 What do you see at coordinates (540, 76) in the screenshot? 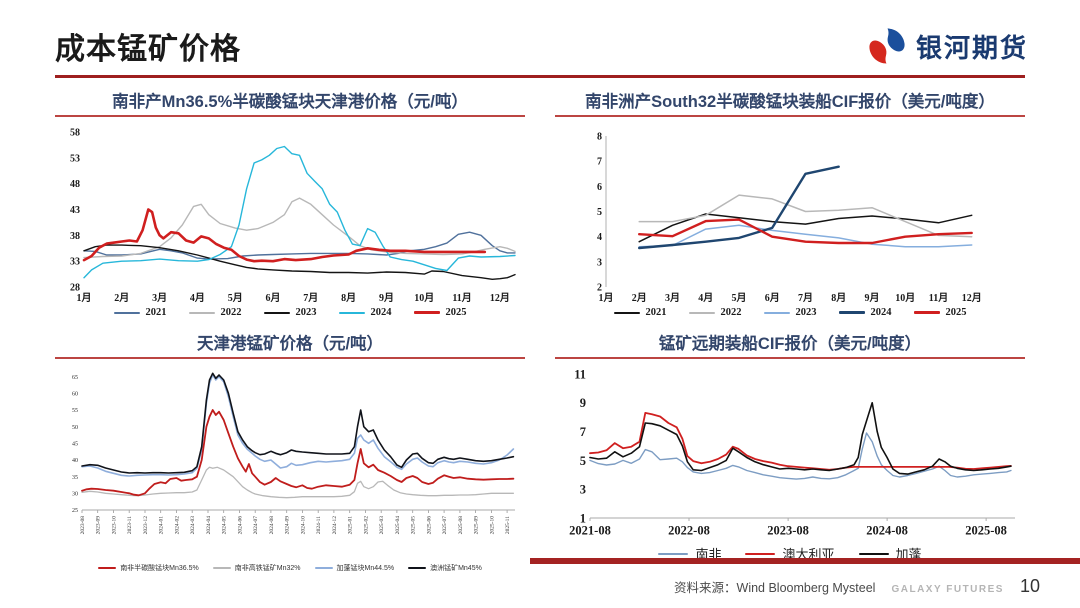
I see `title-underline` at bounding box center [540, 76].